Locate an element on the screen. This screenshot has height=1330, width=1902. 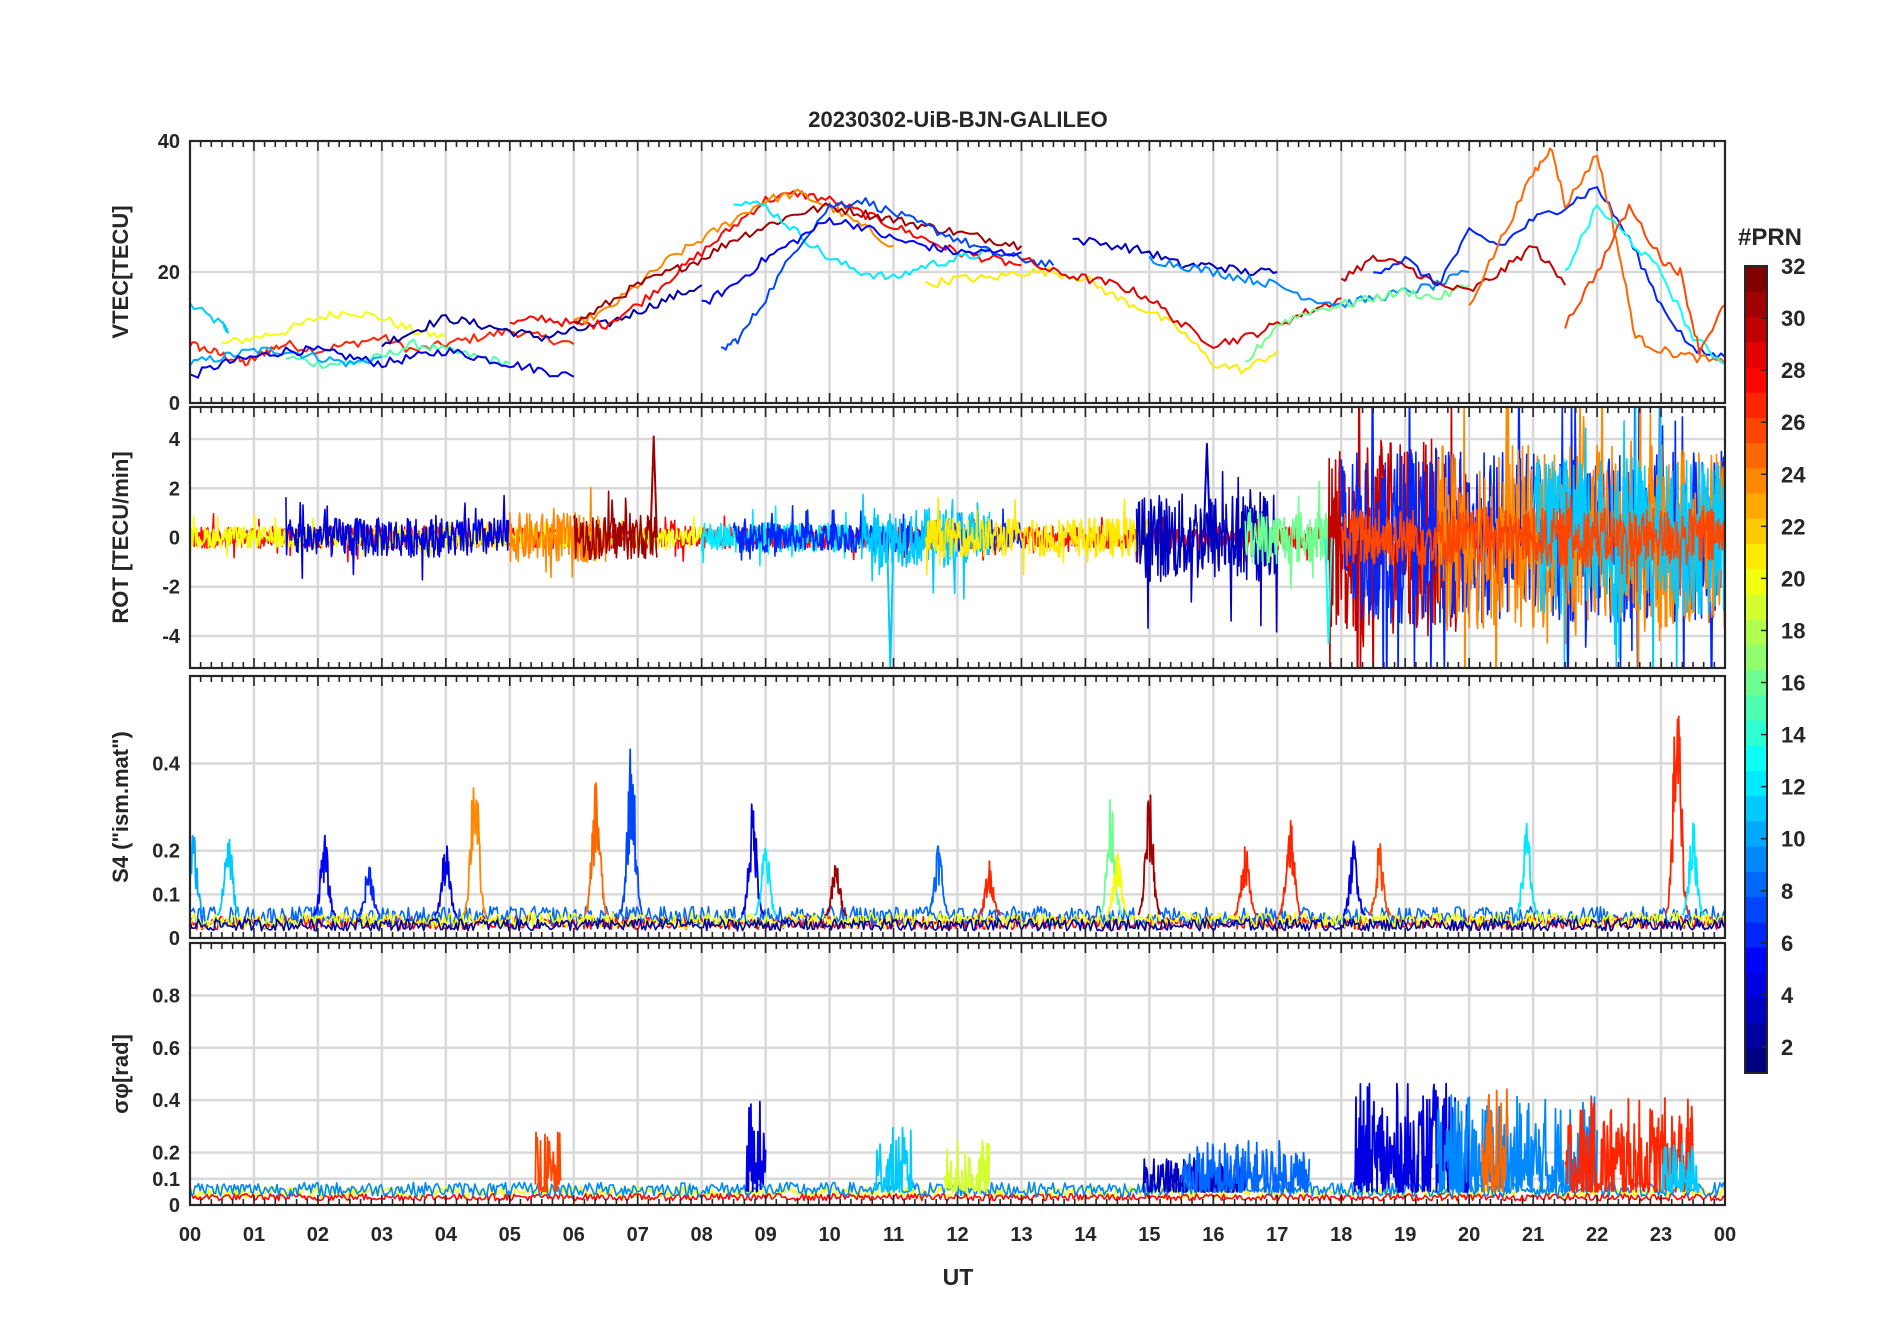
x-tick-label: 10 is located at coordinates (829, 1235).